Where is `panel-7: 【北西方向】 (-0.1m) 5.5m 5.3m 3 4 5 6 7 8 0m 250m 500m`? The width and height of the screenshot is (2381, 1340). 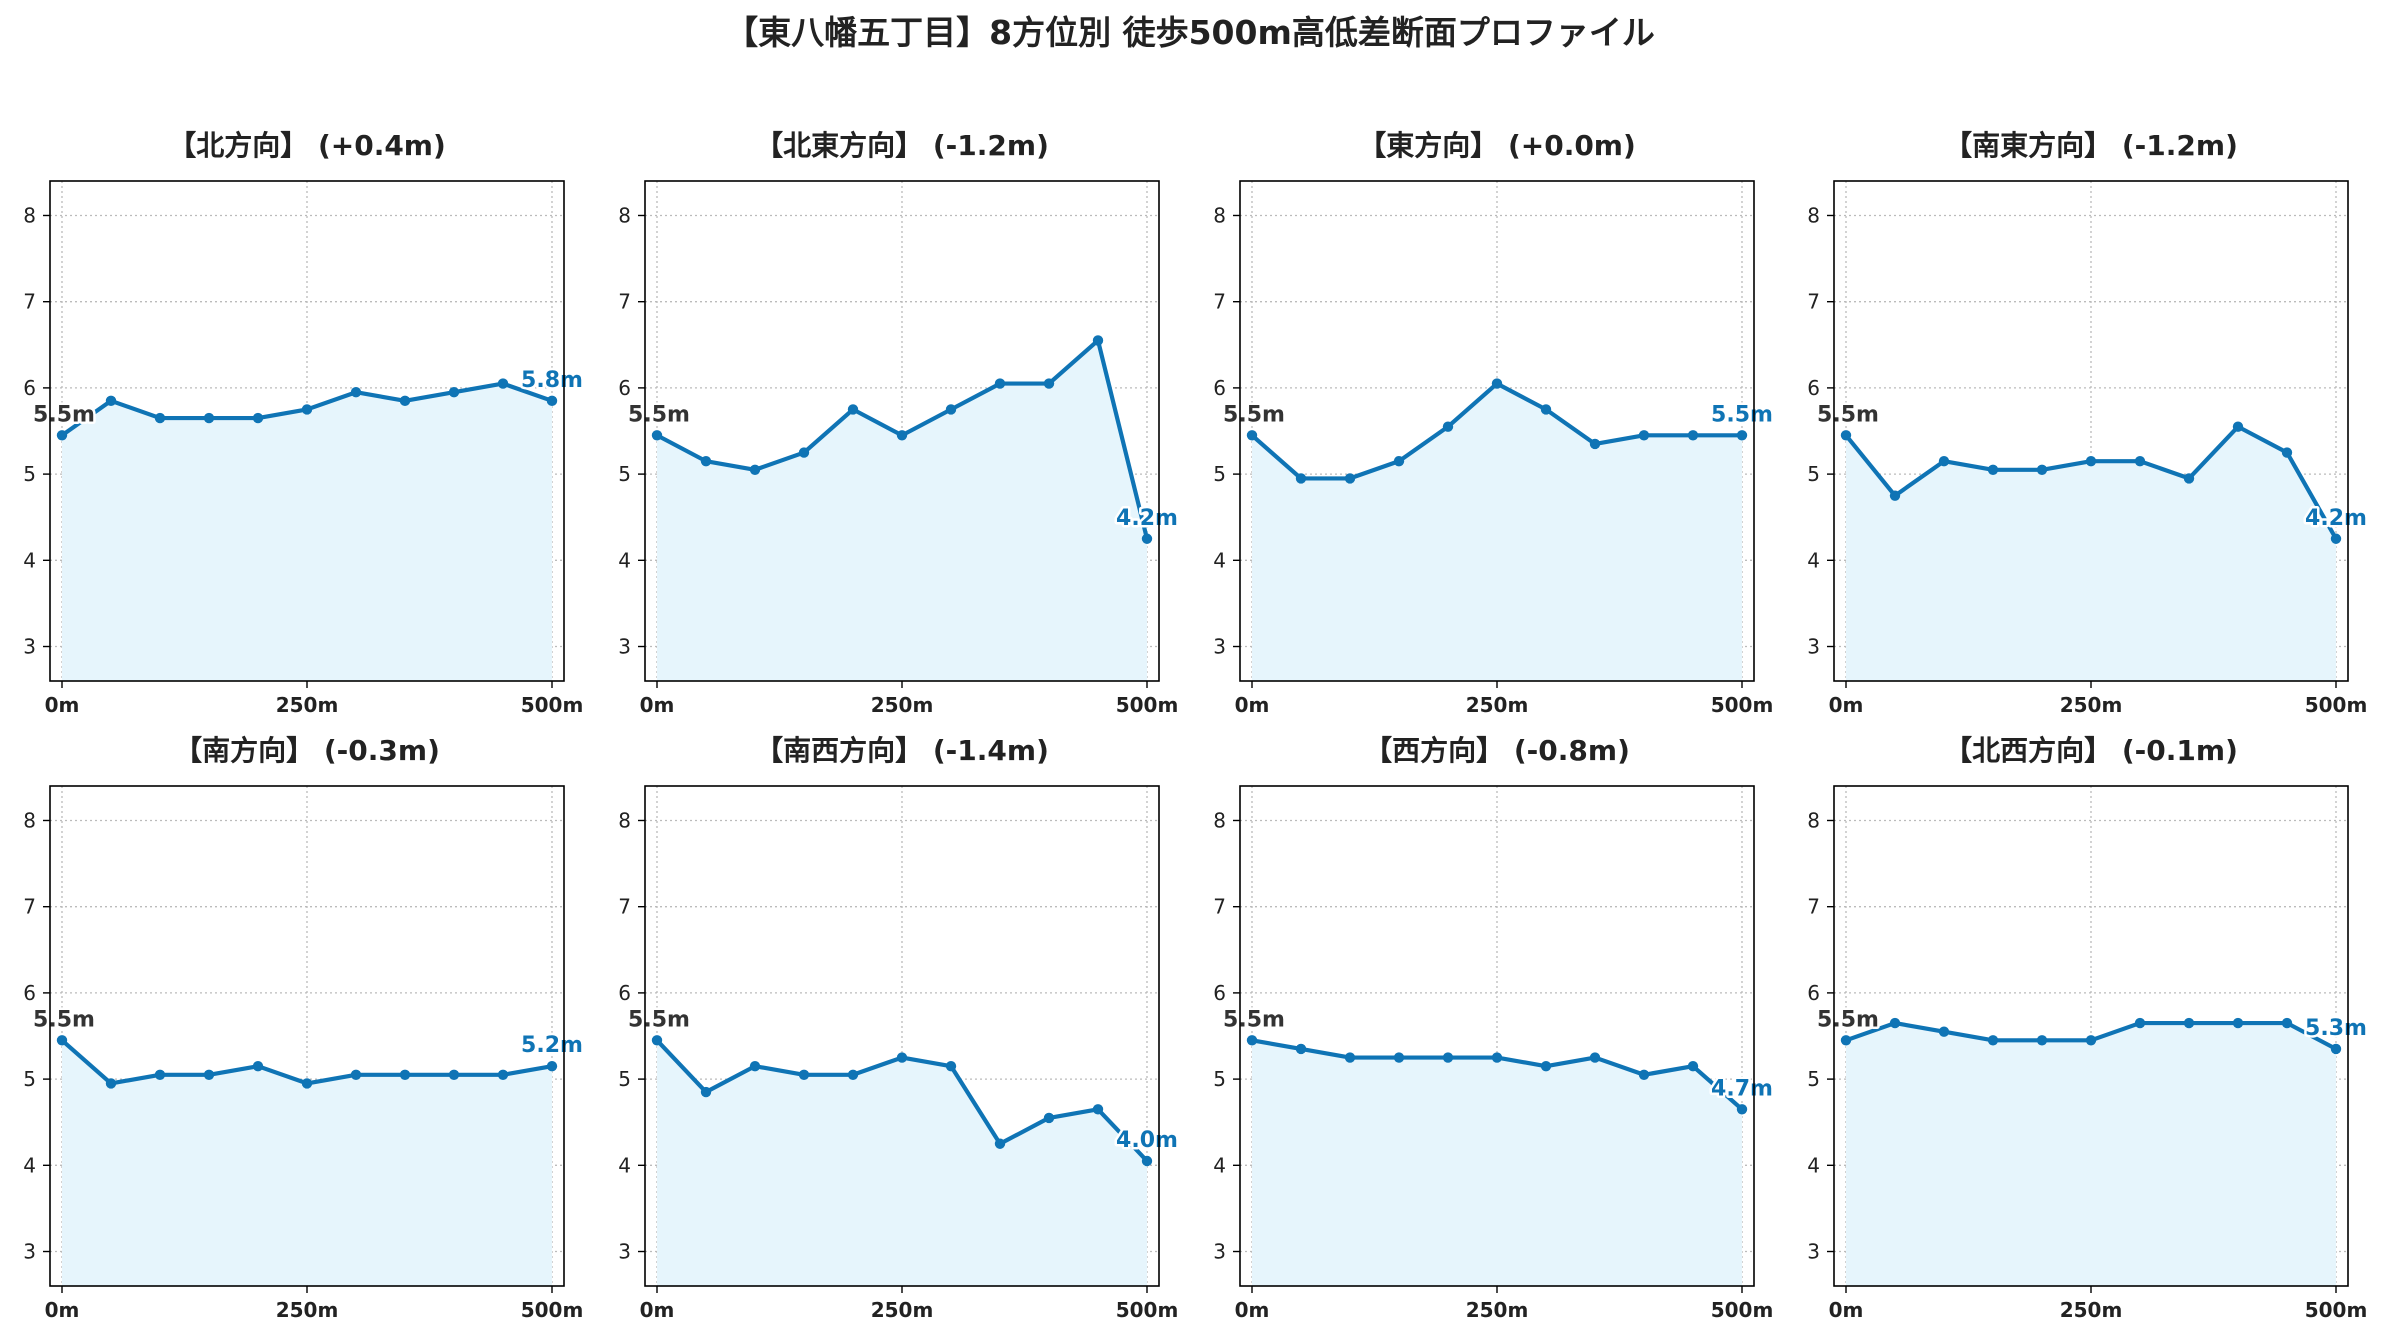
panel-7: 【北西方向】 (-0.1m) 5.5m 5.3m 3 4 5 6 7 8 0m 250m 500m is located at coordinates (2088, 1028).